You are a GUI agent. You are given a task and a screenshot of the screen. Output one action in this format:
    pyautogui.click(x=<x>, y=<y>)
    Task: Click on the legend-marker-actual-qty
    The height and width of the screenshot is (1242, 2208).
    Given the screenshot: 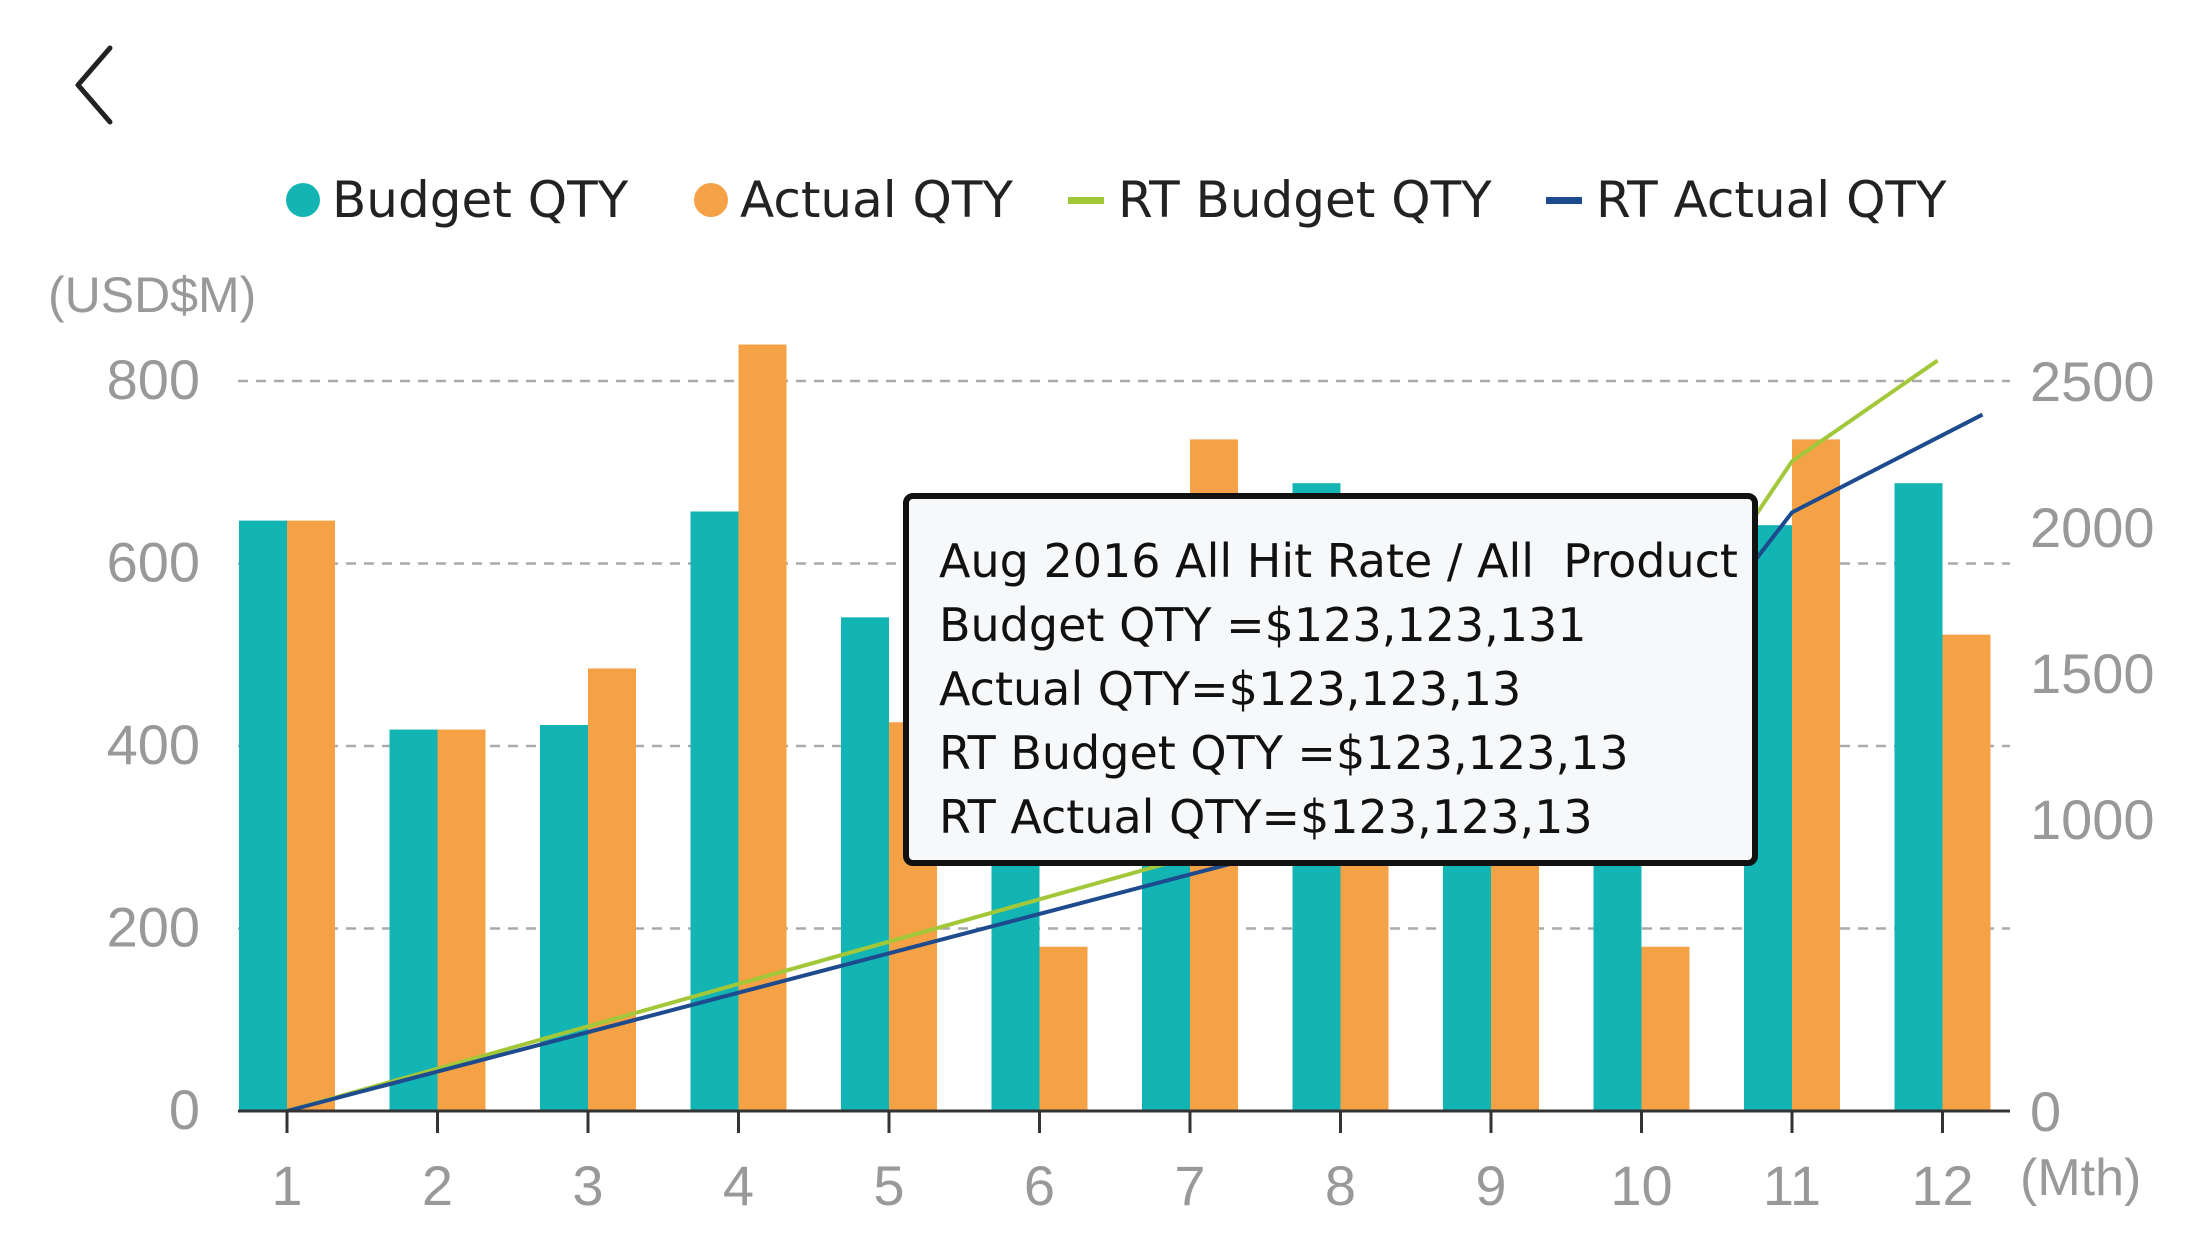 What is the action you would take?
    pyautogui.click(x=711, y=200)
    